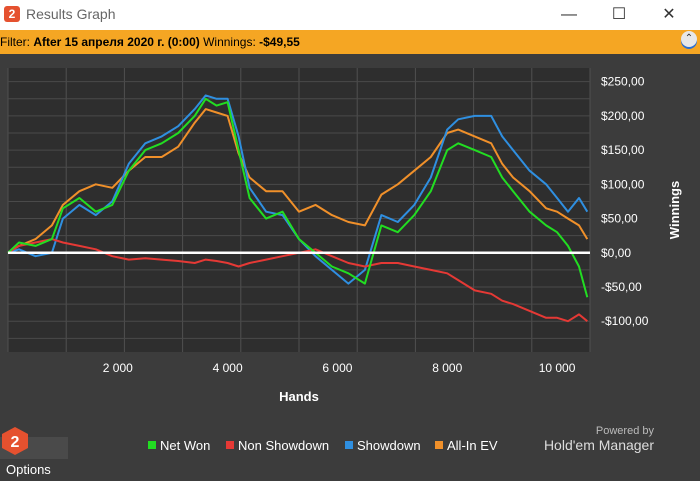  Describe the element at coordinates (15, 42) in the screenshot. I see `filter-prefix: Filter:` at that location.